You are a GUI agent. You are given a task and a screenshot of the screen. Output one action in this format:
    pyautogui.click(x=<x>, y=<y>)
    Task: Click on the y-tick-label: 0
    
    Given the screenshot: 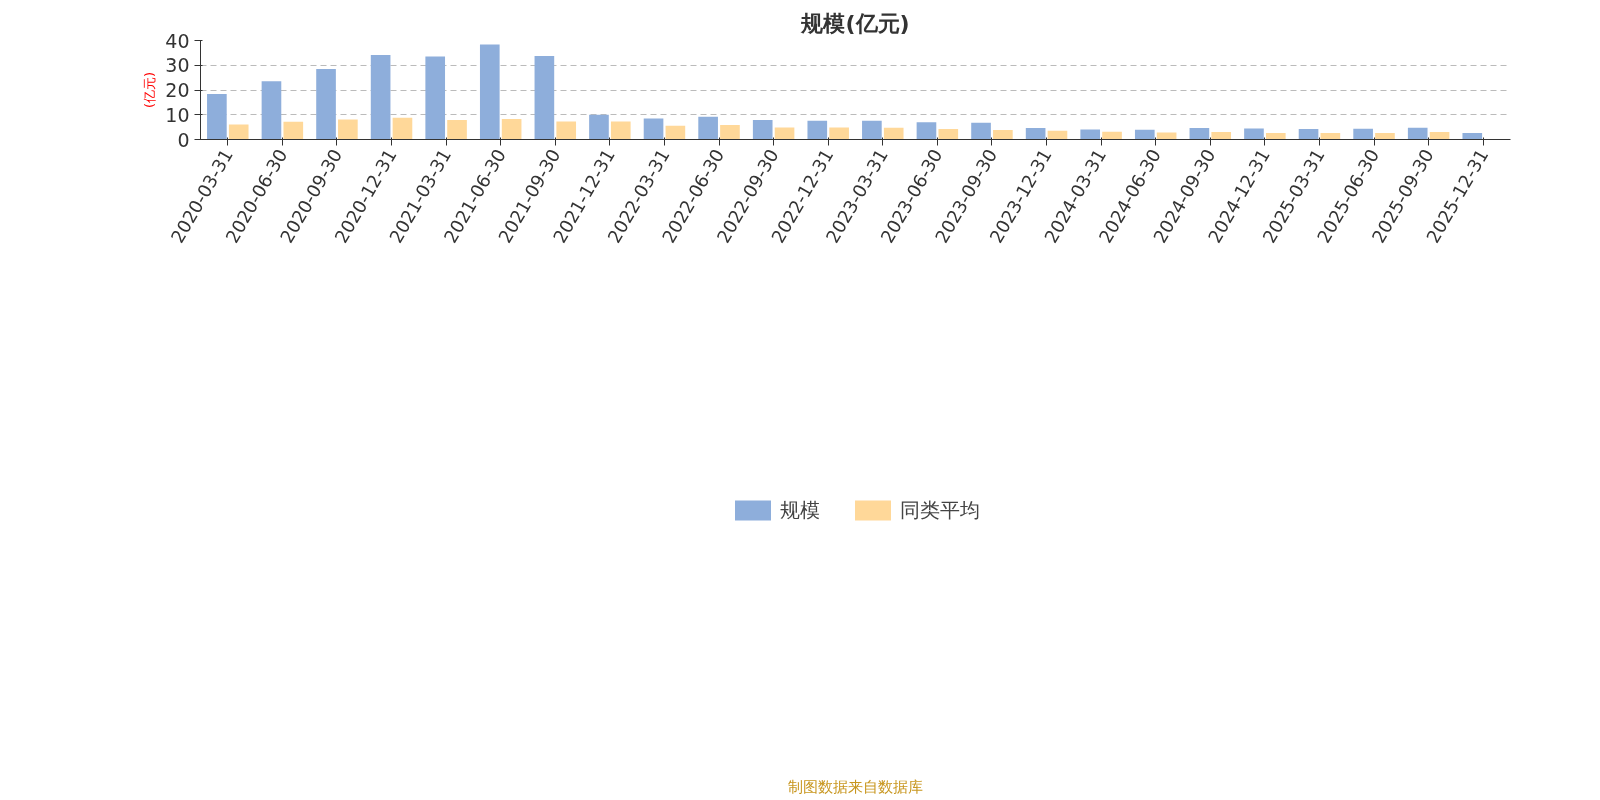 What is the action you would take?
    pyautogui.click(x=183, y=139)
    